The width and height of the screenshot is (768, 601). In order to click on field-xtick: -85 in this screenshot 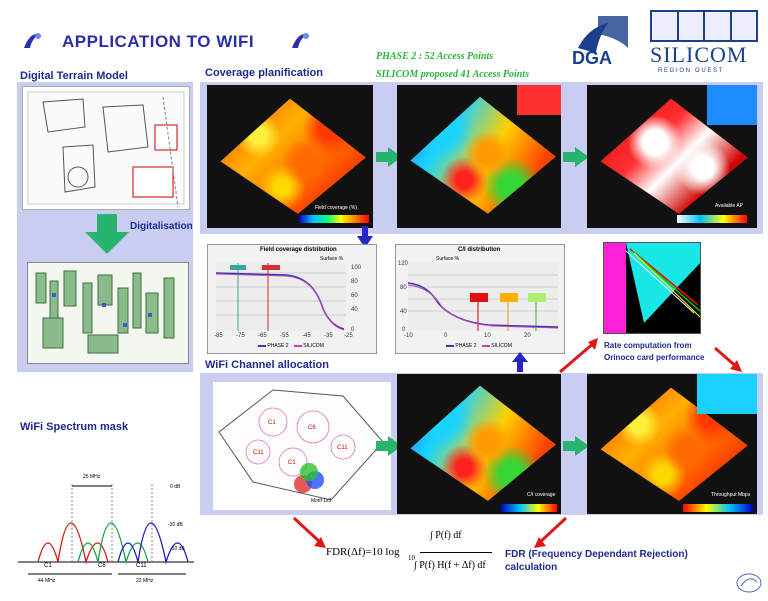, I will do `click(218, 336)`.